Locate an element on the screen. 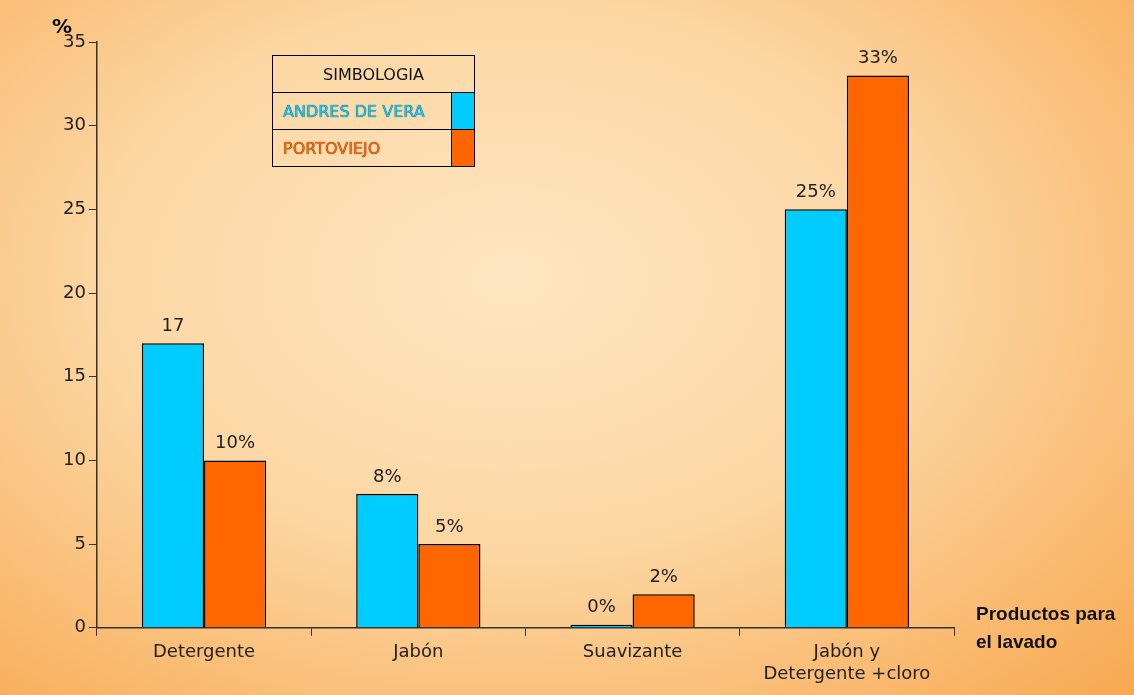 Image resolution: width=1134 pixels, height=695 pixels. y-tick-label: 25 is located at coordinates (74, 208).